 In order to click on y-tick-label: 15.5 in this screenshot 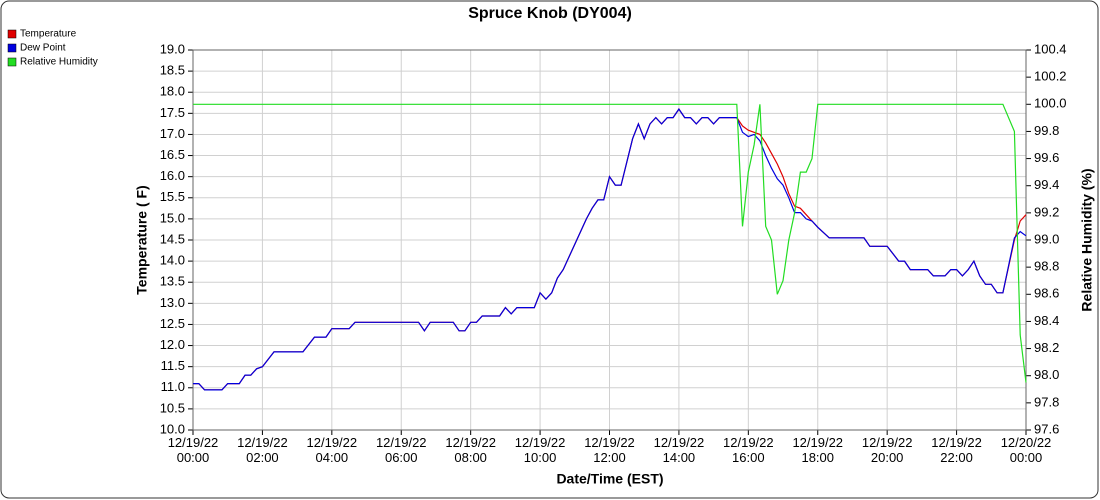, I will do `click(172, 196)`.